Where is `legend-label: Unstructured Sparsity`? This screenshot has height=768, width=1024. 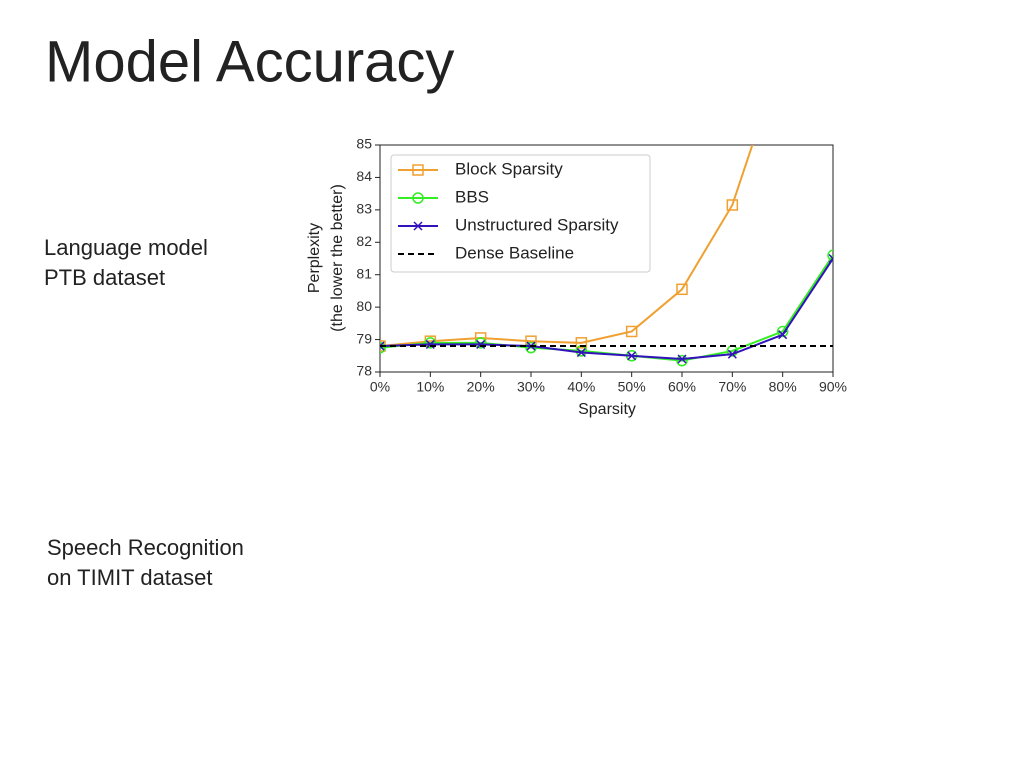 legend-label: Unstructured Sparsity is located at coordinates (537, 224).